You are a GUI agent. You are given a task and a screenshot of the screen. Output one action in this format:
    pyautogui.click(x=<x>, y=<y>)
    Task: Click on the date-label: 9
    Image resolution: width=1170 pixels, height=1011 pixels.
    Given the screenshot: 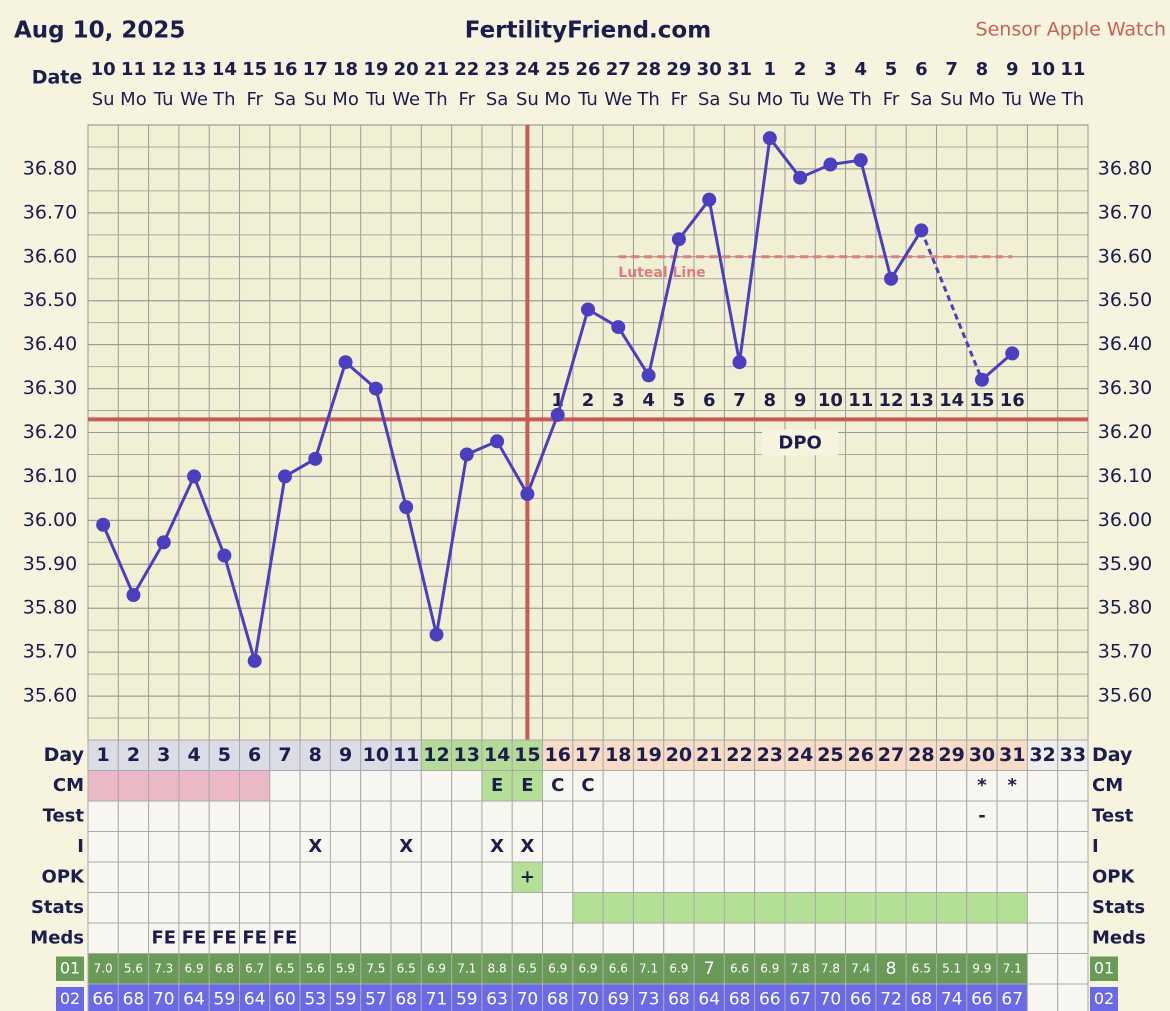 What is the action you would take?
    pyautogui.click(x=1012, y=69)
    